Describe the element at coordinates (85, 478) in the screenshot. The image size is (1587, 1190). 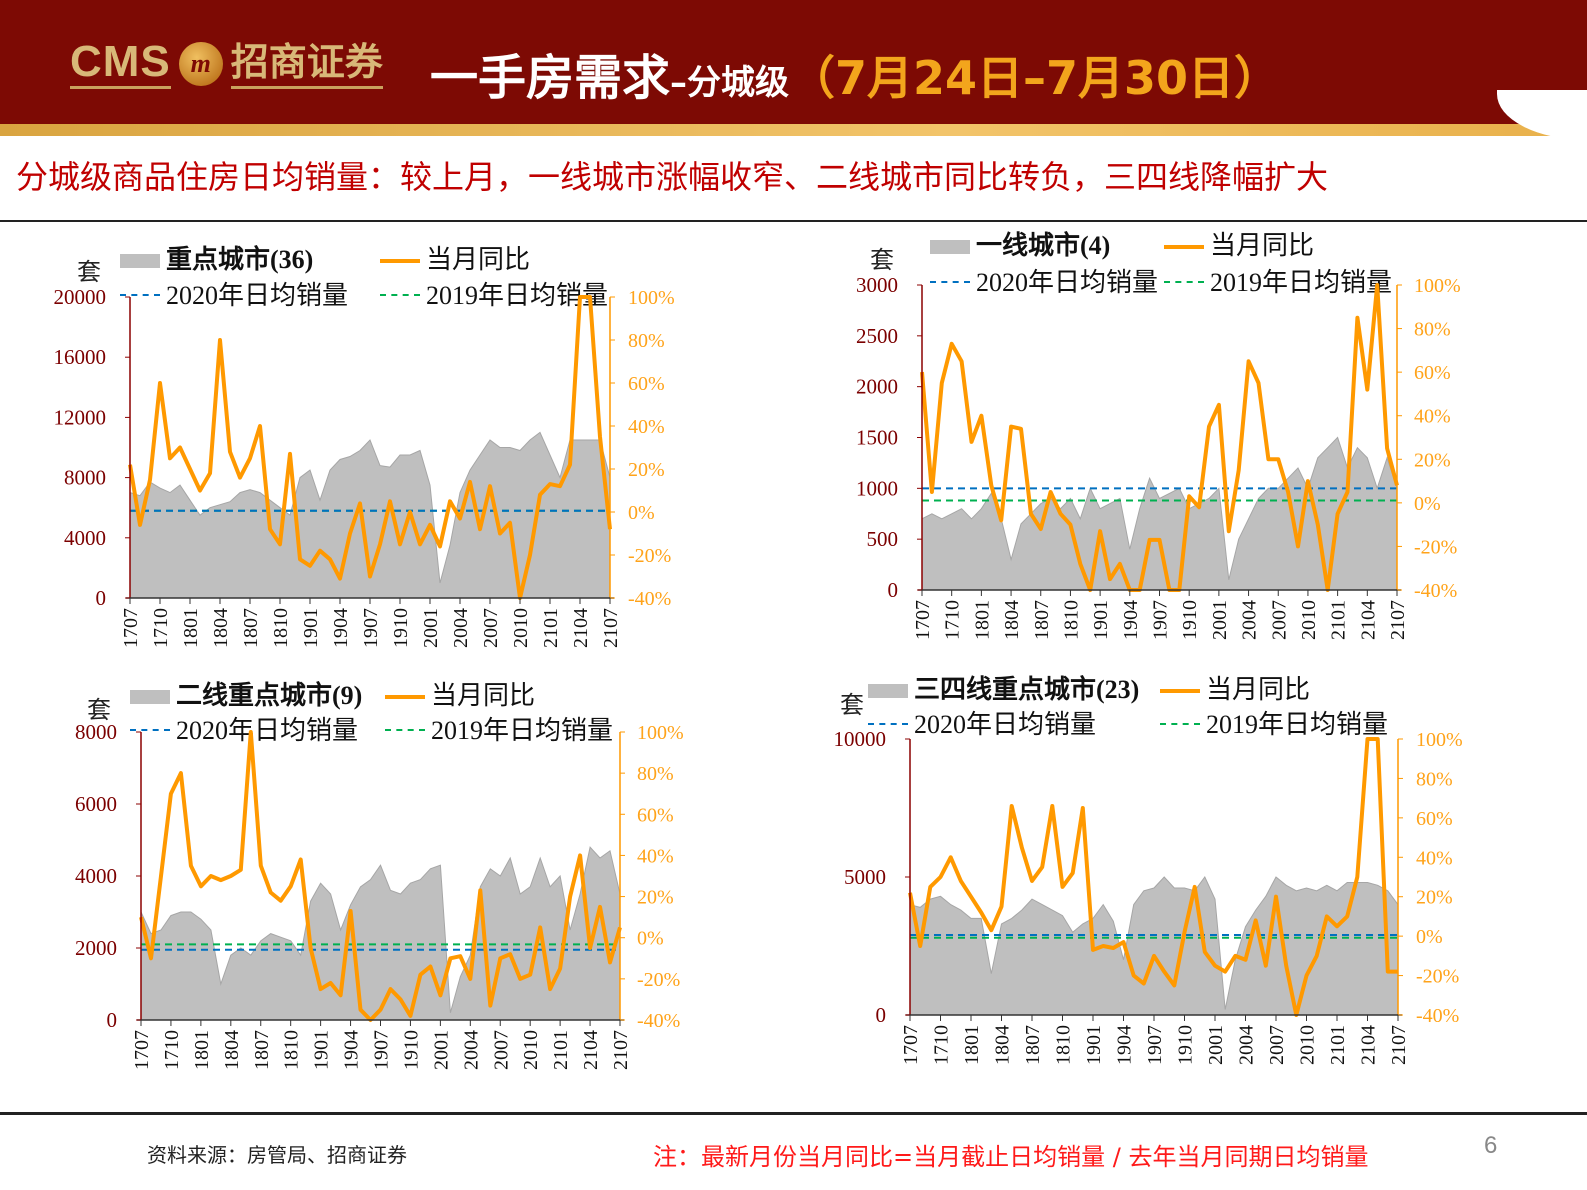
I see `left-tick-label: 8000` at that location.